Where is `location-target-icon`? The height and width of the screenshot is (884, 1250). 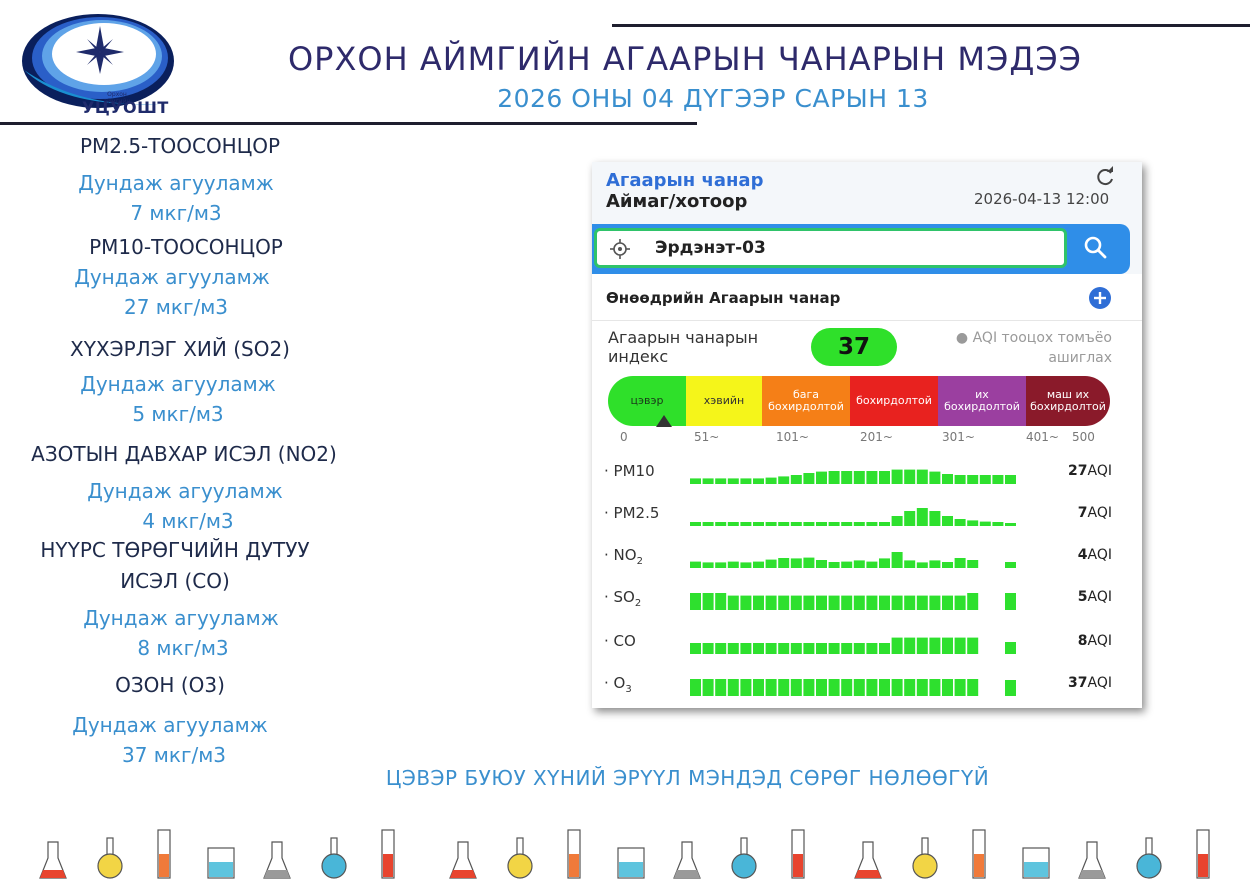 location-target-icon is located at coordinates (620, 249).